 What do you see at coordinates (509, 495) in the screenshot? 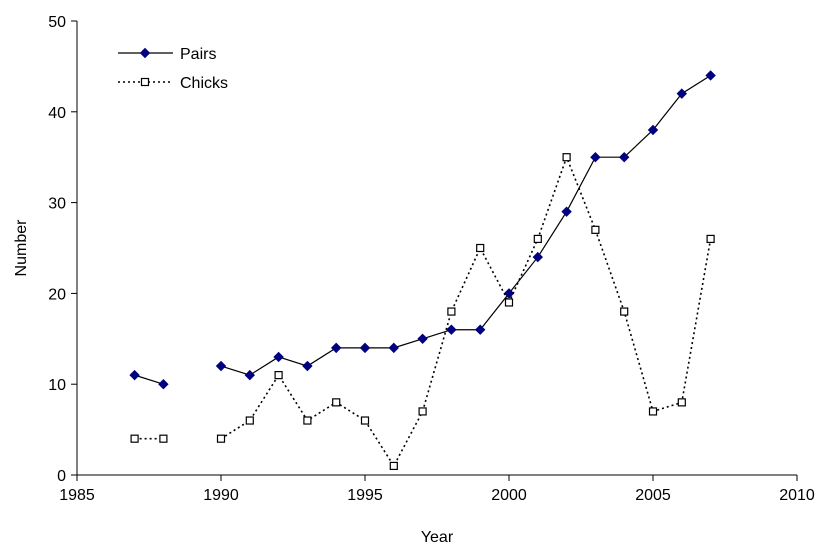
I see `x-tick-label: 2000` at bounding box center [509, 495].